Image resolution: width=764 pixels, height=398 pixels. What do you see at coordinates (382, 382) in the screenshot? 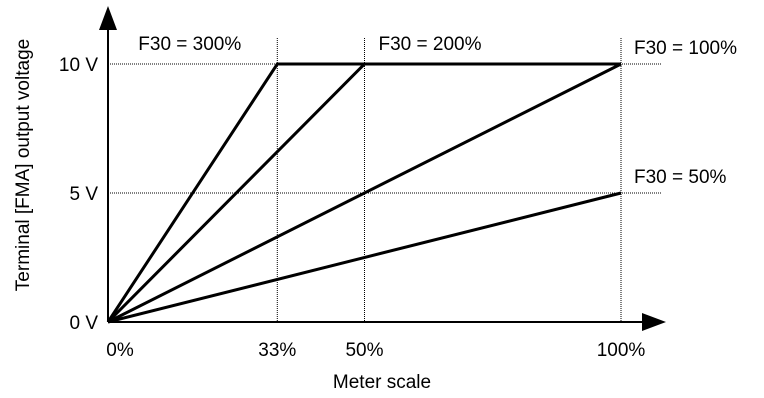
I see `x-axis-title: Meter scale` at bounding box center [382, 382].